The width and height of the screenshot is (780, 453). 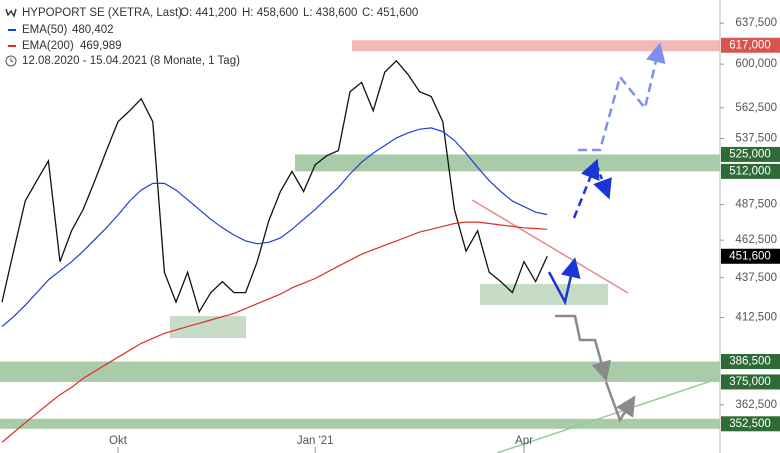 I want to click on period: 12.08.2020 - 15.04.2021, so click(x=84, y=61).